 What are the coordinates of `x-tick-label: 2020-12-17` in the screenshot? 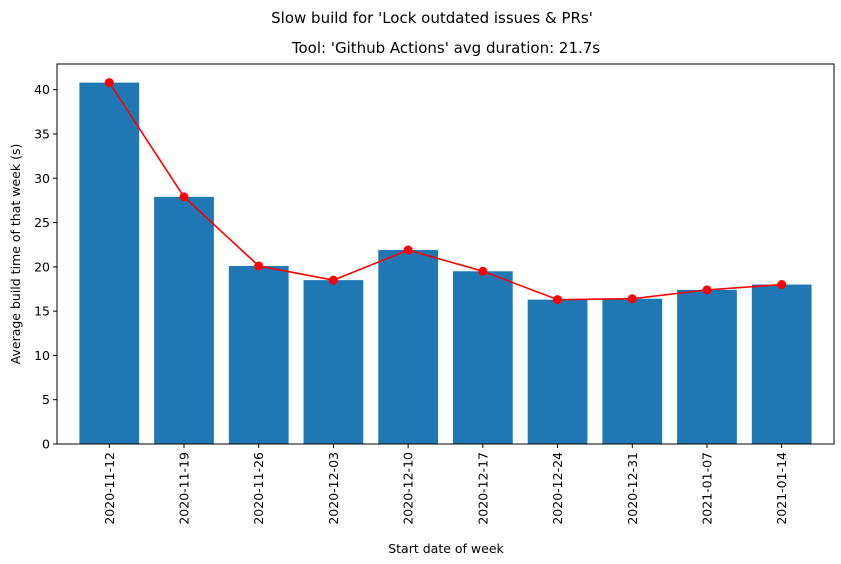 It's located at (482, 488).